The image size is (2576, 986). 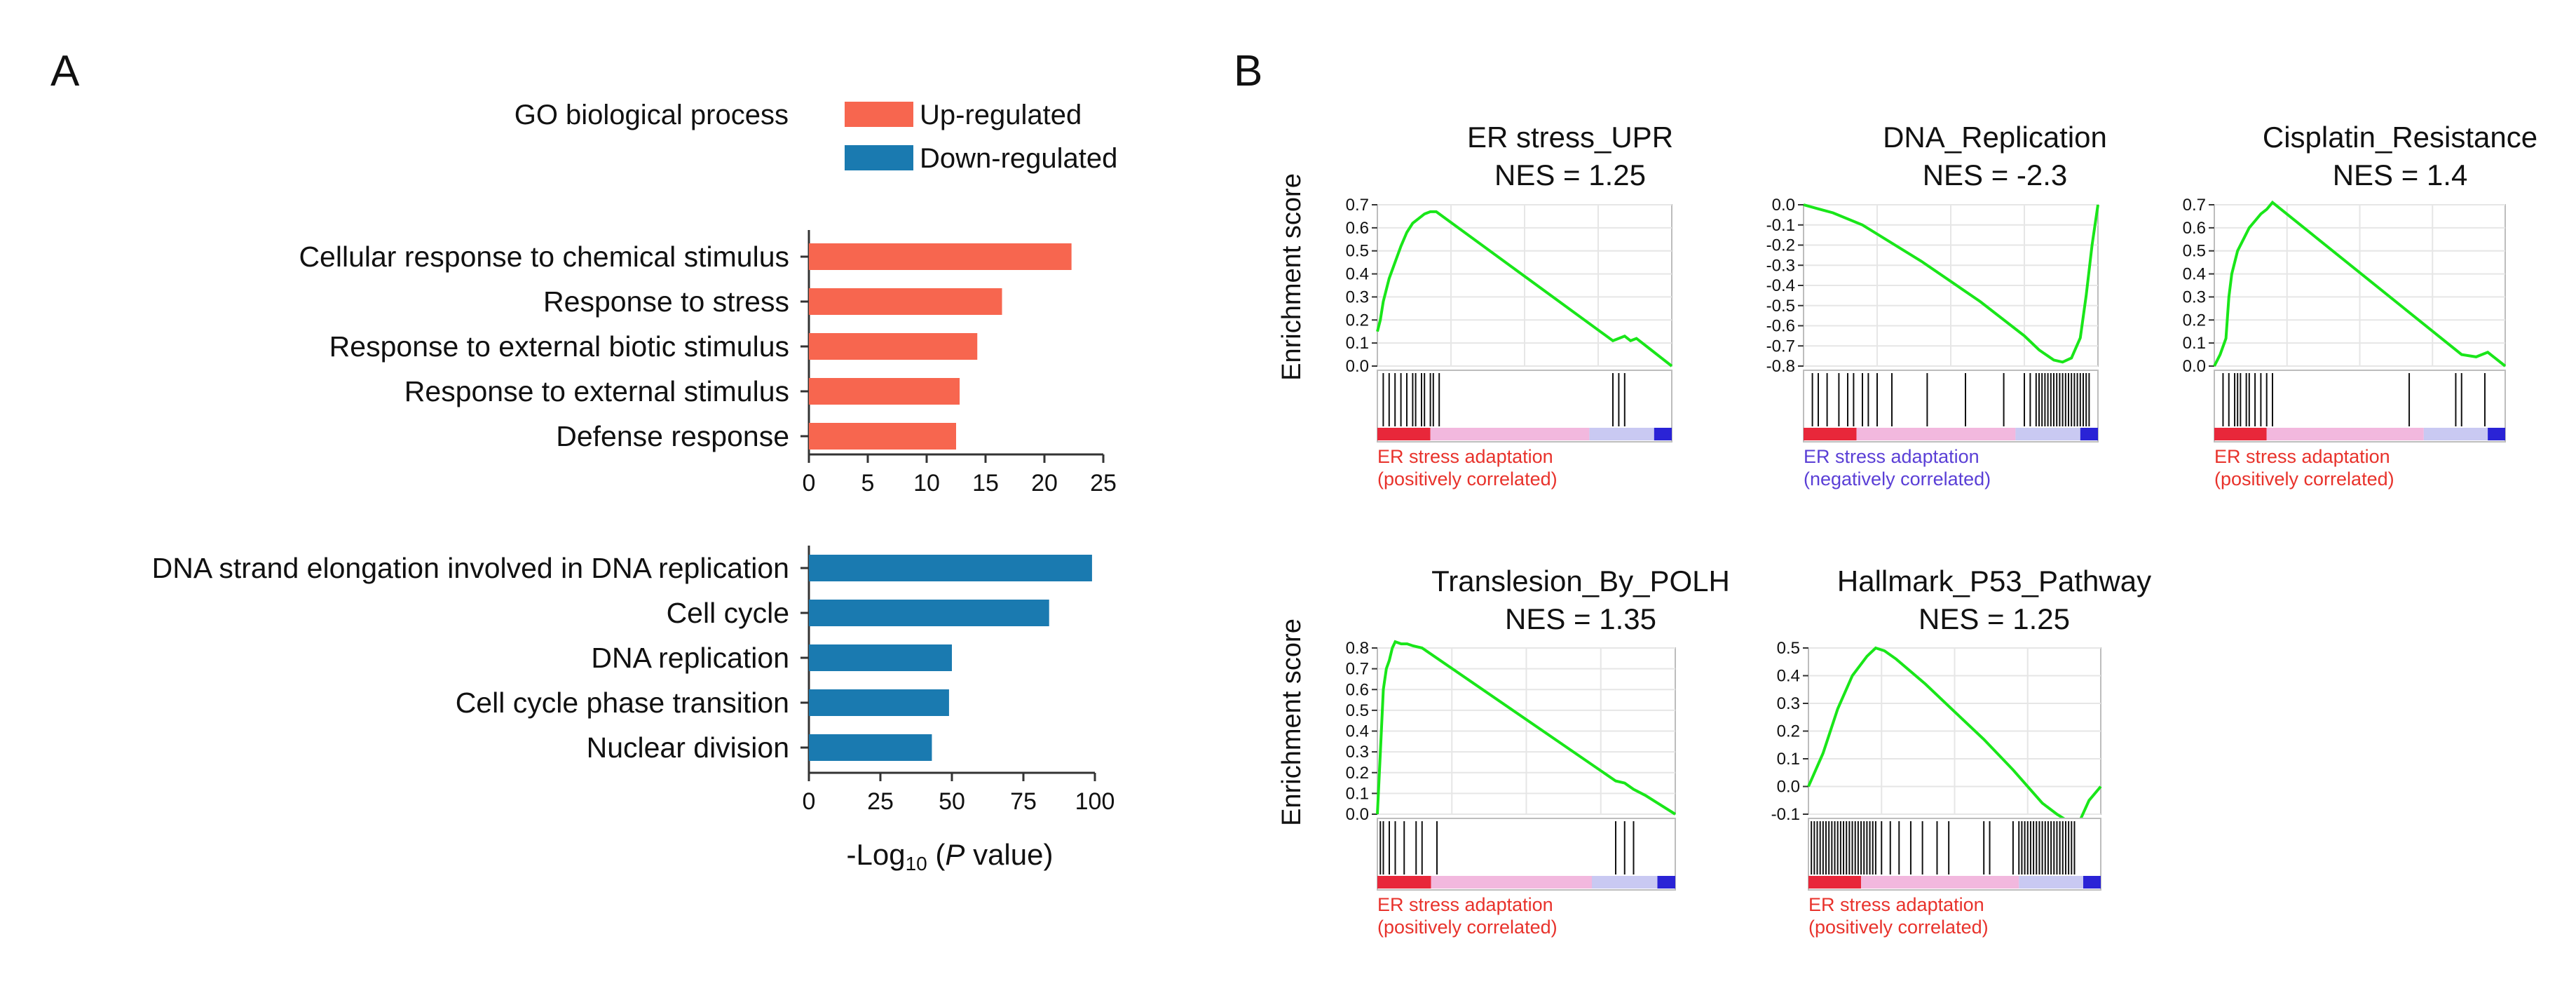 What do you see at coordinates (1580, 581) in the screenshot?
I see `gsea-title: Translesion_By_POLH` at bounding box center [1580, 581].